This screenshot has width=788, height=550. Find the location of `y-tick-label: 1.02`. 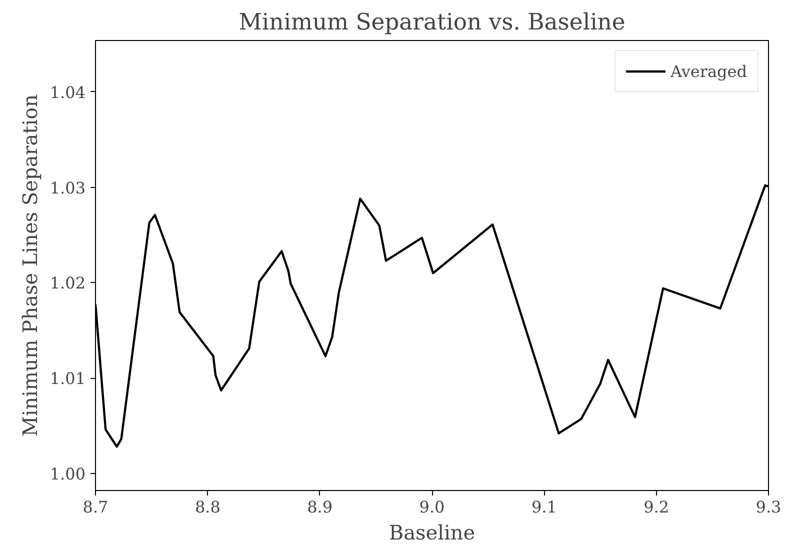

y-tick-label: 1.02 is located at coordinates (68, 283).